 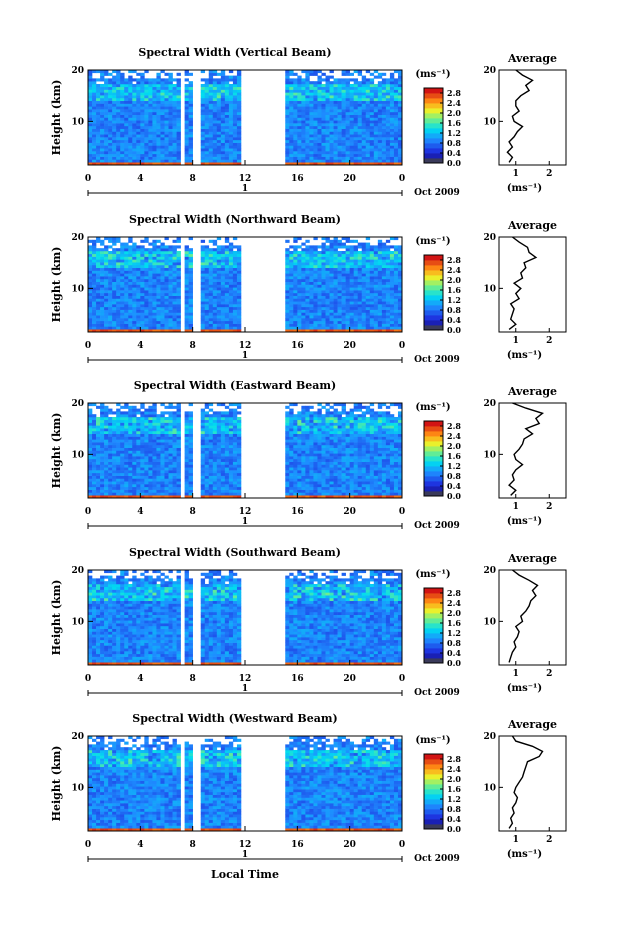 I want to click on colorbar-segment, so click(x=433, y=282).